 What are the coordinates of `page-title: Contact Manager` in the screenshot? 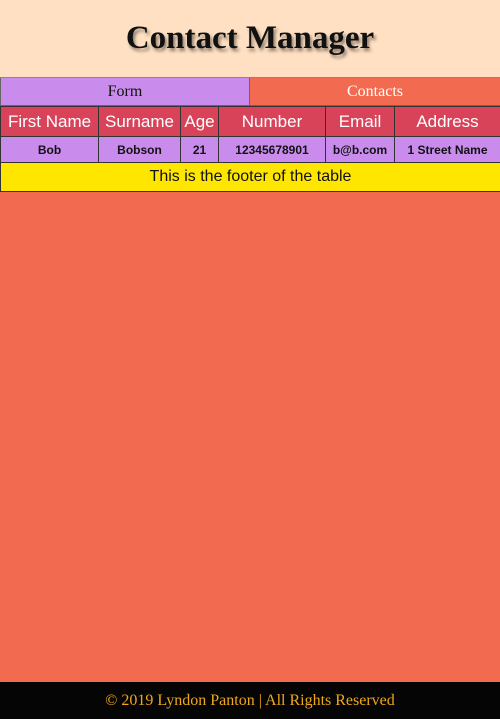 It's located at (250, 38).